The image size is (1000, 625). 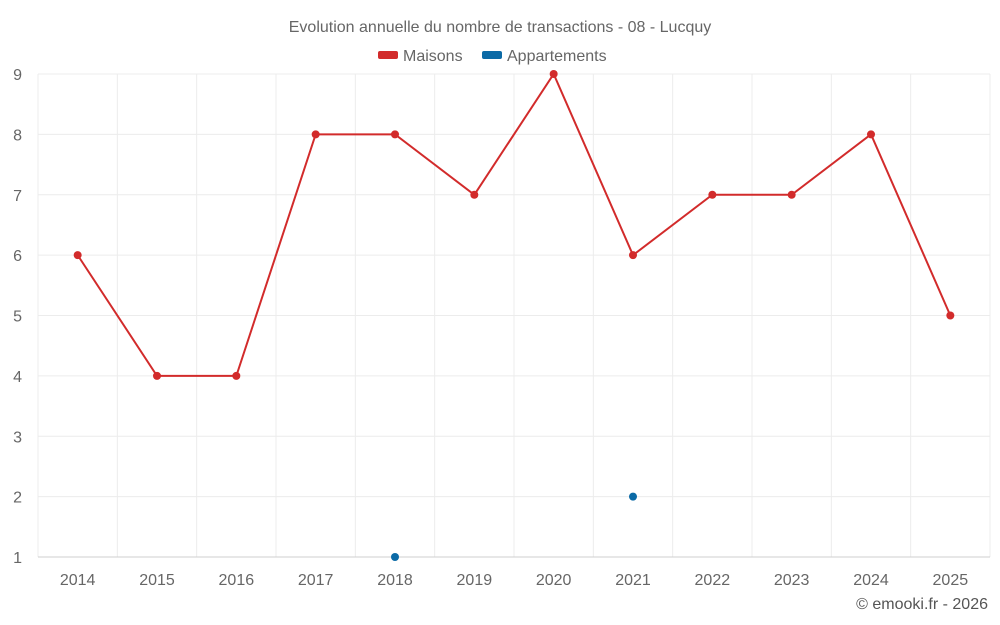 I want to click on y-tick-label: 5, so click(x=17, y=317).